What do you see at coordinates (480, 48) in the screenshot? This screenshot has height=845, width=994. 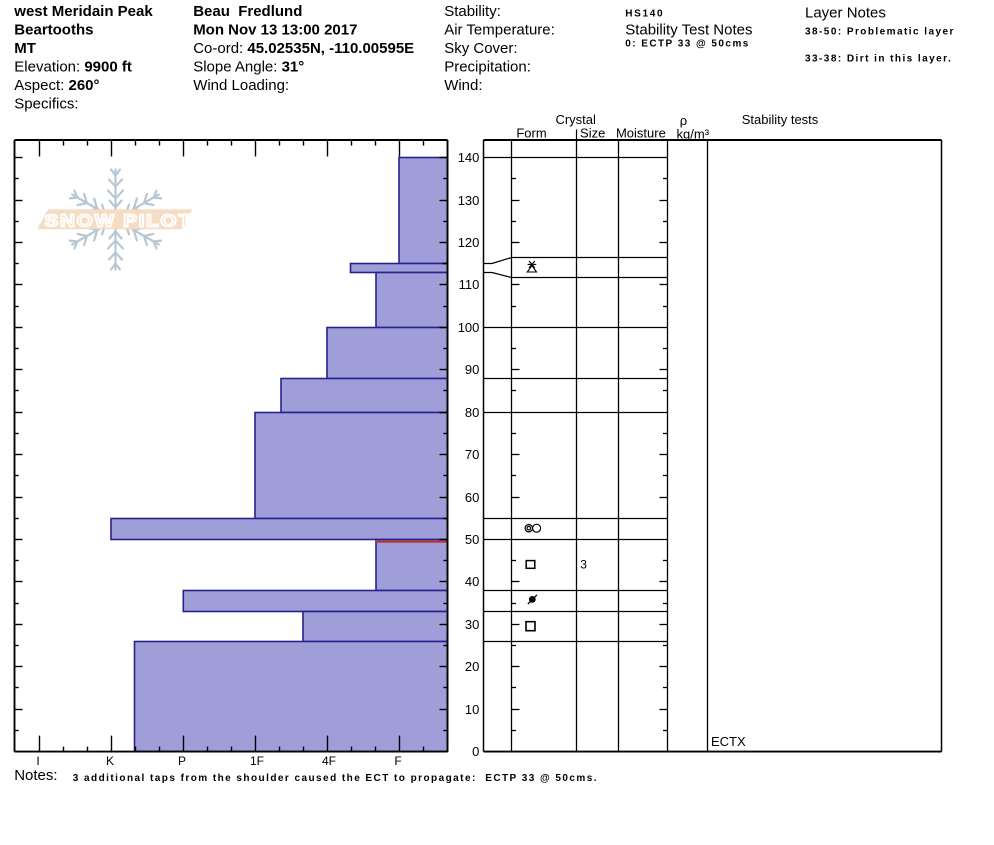 I see `svg-text: Sky Cover:` at bounding box center [480, 48].